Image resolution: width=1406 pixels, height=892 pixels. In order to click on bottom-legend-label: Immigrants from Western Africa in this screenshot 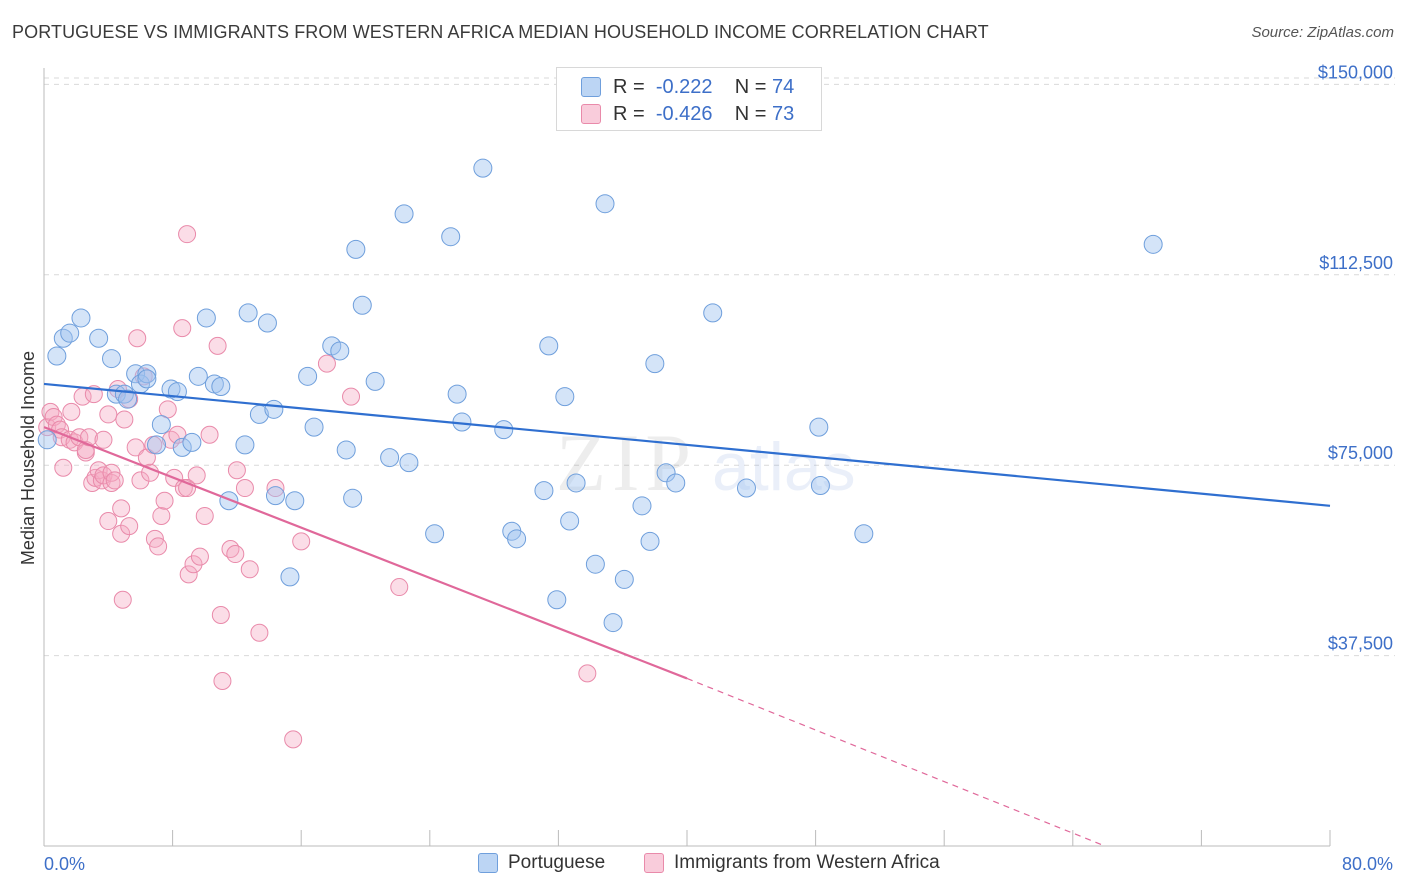, I will do `click(807, 862)`.